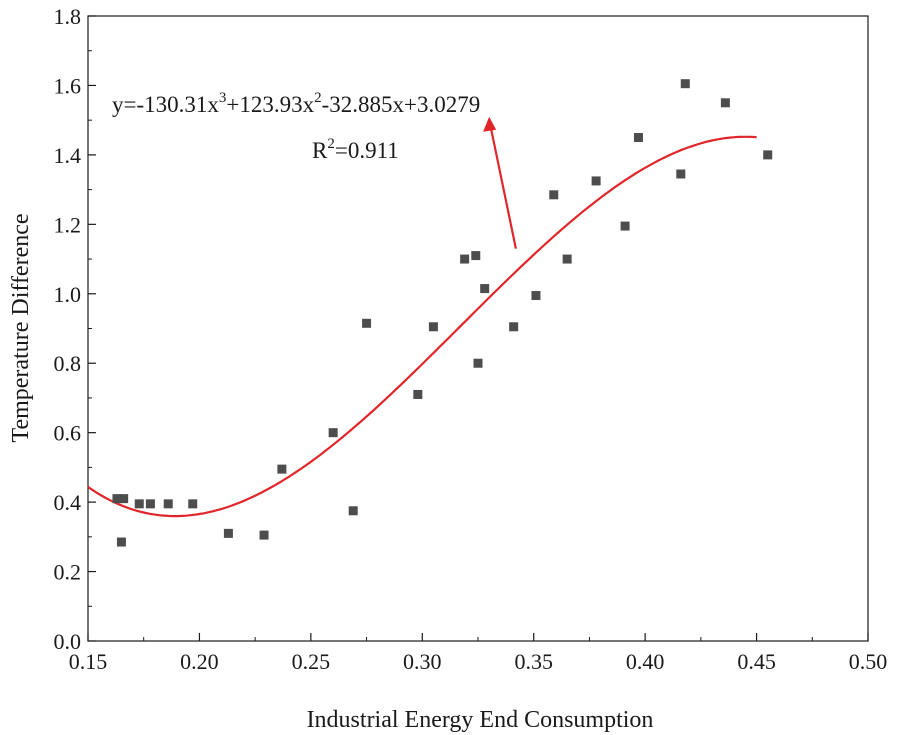 The height and width of the screenshot is (735, 897). Describe the element at coordinates (88, 661) in the screenshot. I see `x-tick-label: 0.15` at that location.